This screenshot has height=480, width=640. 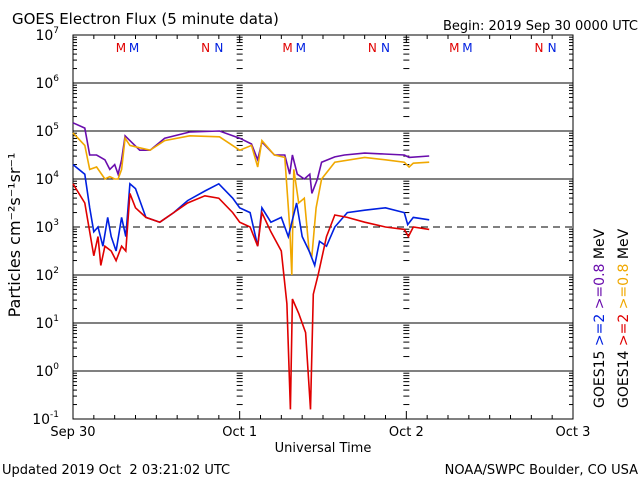 What do you see at coordinates (47, 323) in the screenshot?
I see `y-tick-label: 10¹` at bounding box center [47, 323].